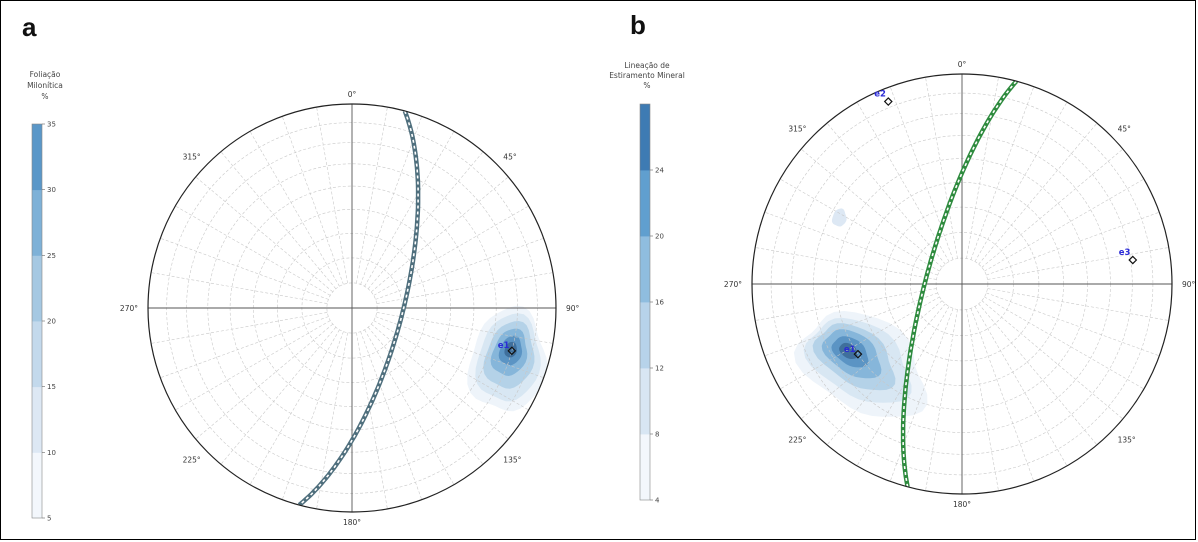 This screenshot has height=542, width=1198. What do you see at coordinates (51, 322) in the screenshot?
I see `colorbar-tick-label: 20` at bounding box center [51, 322].